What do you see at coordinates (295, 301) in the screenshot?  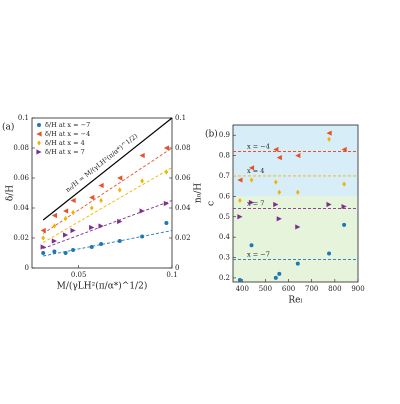 I see `x-axis-label: Reₗ` at bounding box center [295, 301].